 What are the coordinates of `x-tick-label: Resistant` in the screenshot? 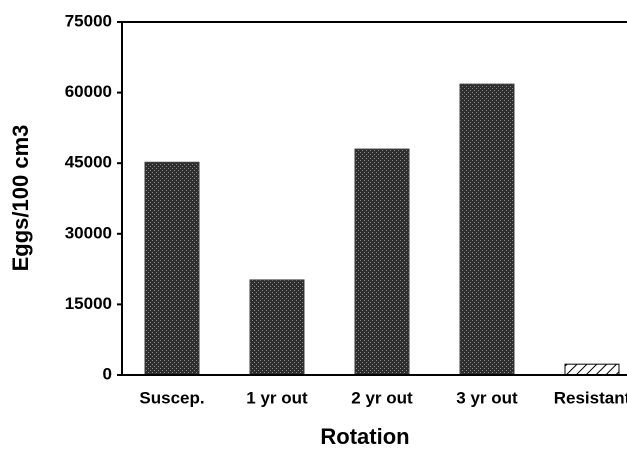 It's located at (590, 397).